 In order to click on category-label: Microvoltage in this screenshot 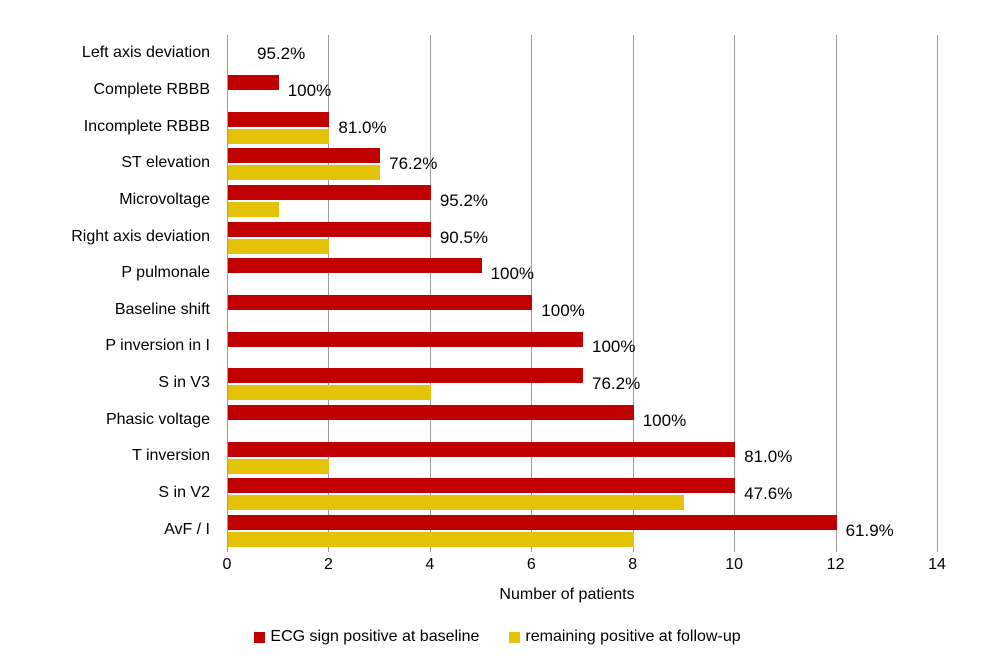, I will do `click(164, 199)`.